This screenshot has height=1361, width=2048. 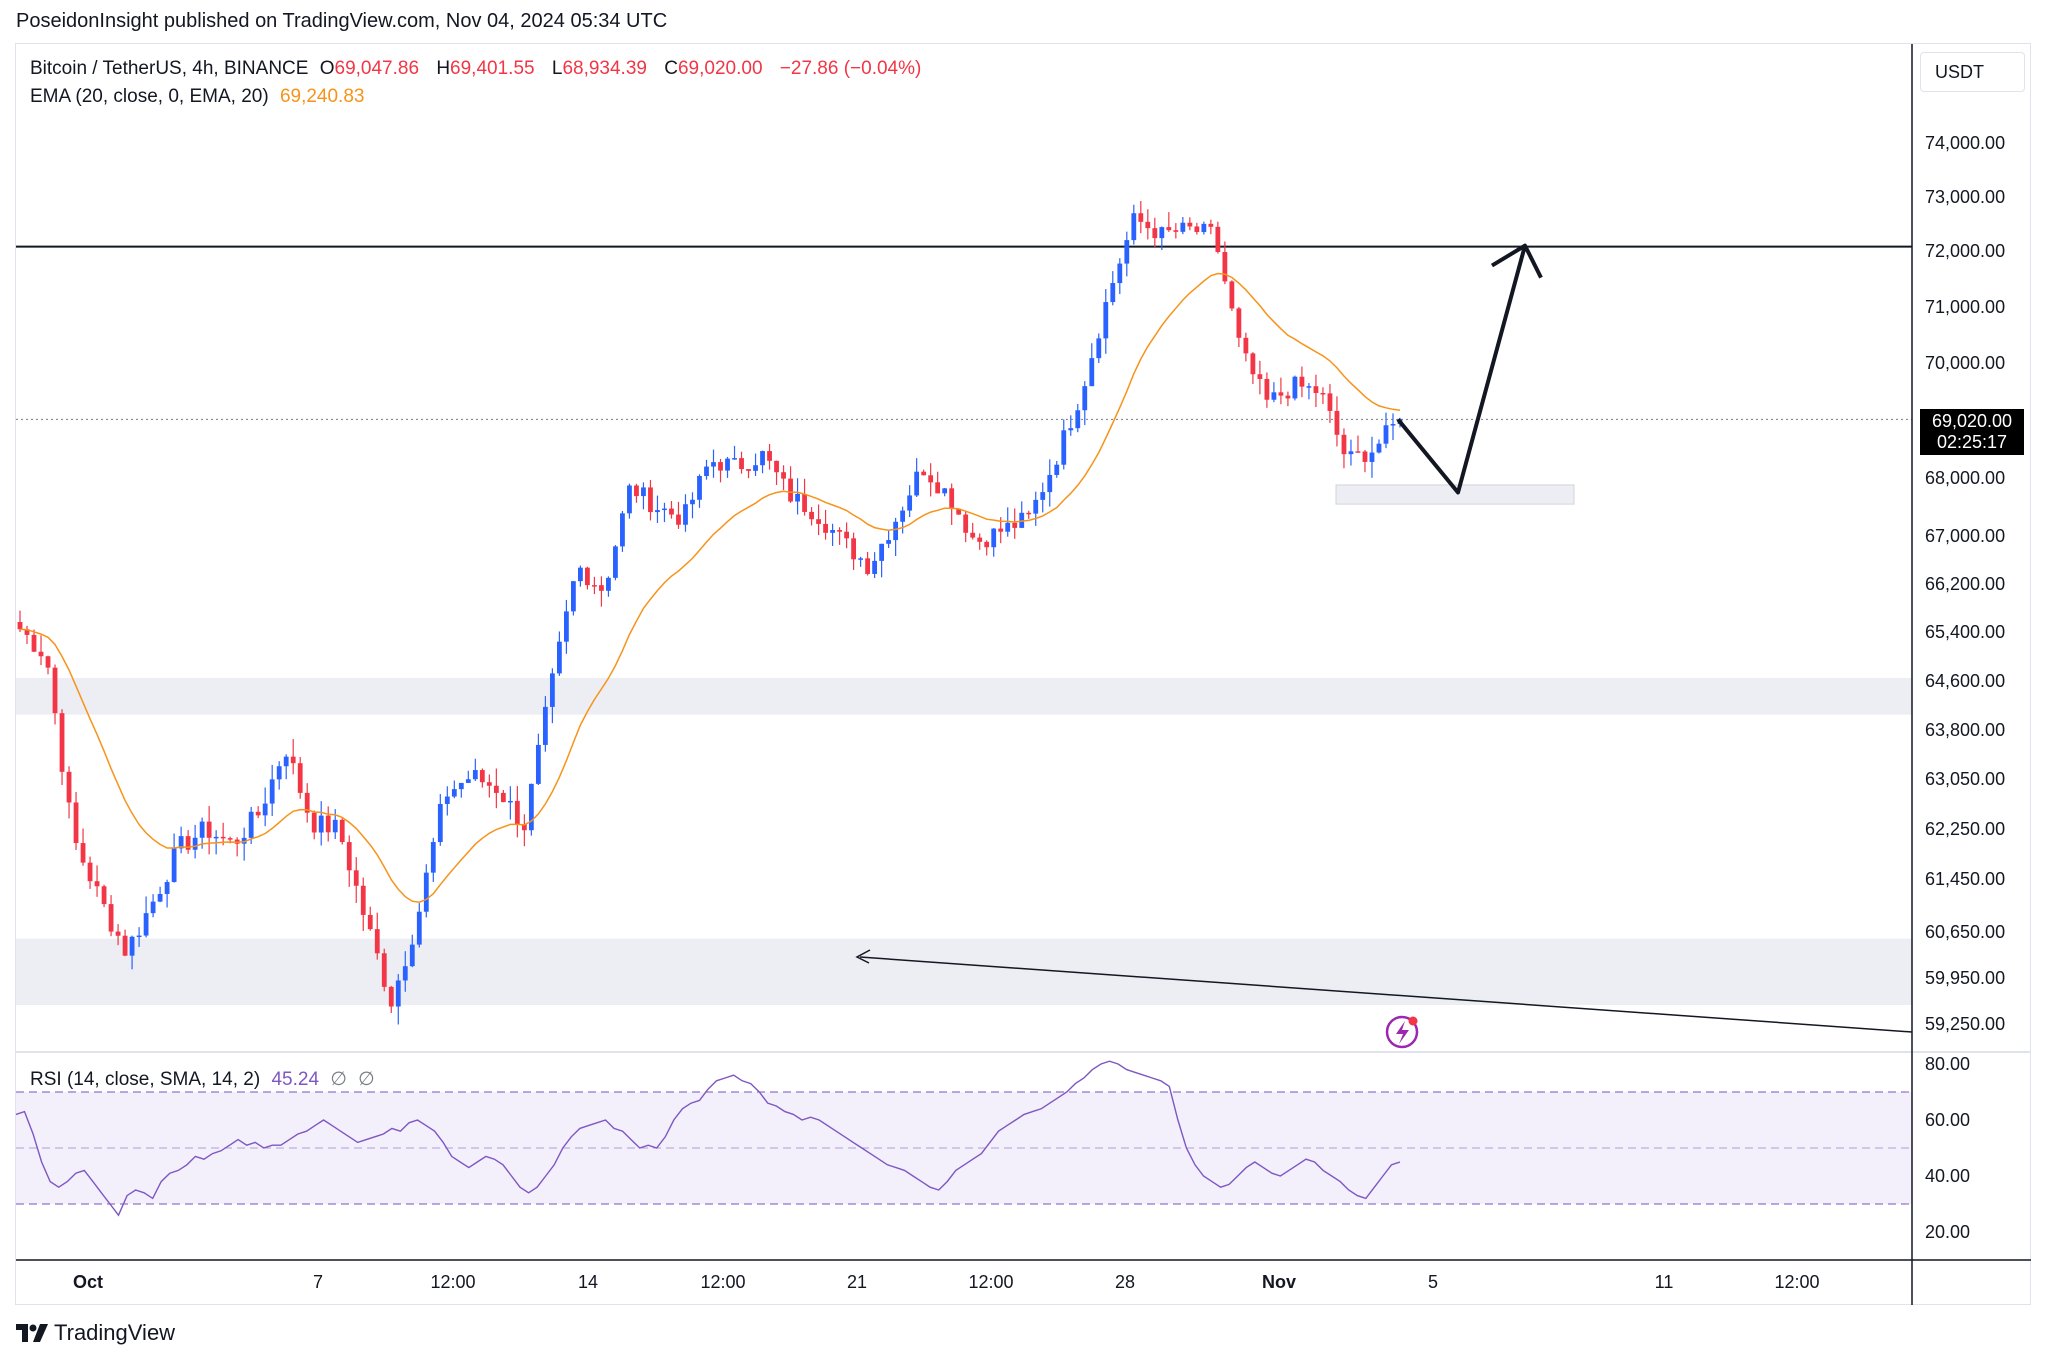 I want to click on high-value: 69,401.55, so click(x=492, y=68).